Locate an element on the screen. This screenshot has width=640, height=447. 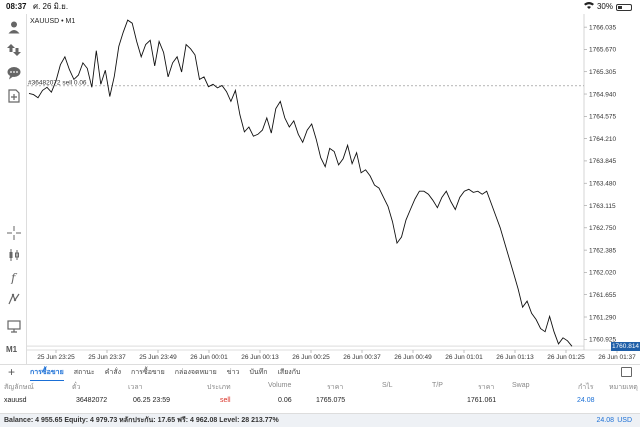
row-ticket: 36482072 is located at coordinates (92, 400).